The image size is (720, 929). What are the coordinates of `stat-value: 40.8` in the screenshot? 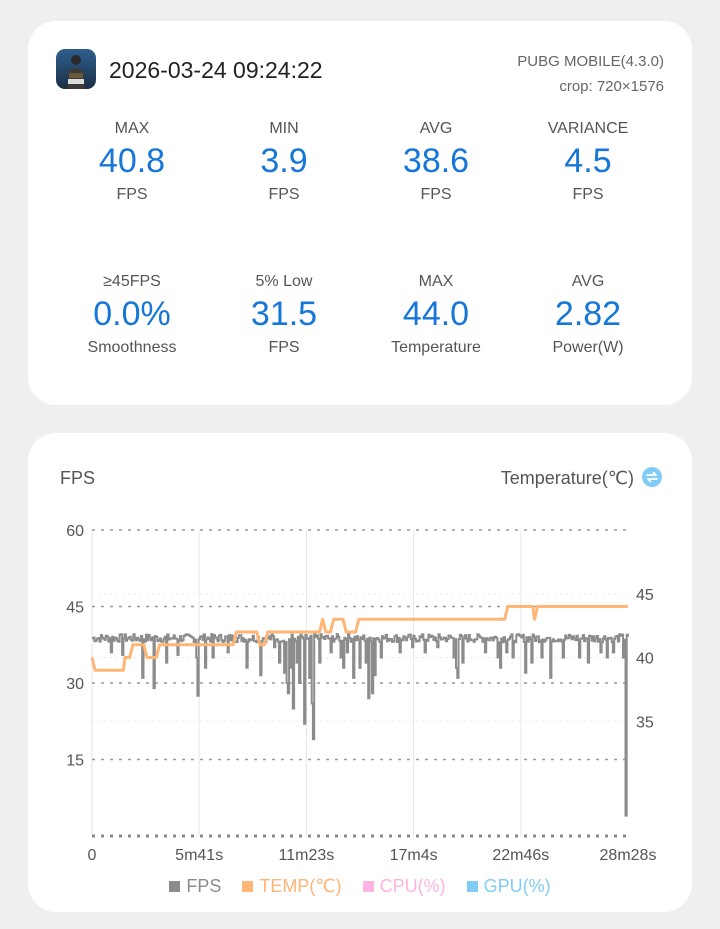 It's located at (132, 161).